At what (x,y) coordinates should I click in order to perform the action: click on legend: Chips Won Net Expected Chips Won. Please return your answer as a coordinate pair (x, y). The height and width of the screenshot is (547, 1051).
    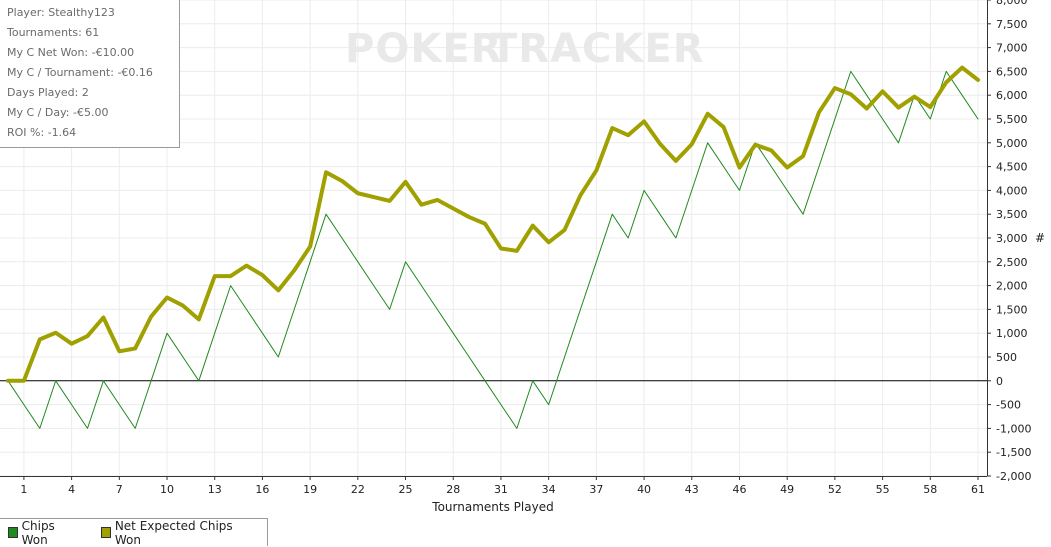
    Looking at the image, I should click on (134, 532).